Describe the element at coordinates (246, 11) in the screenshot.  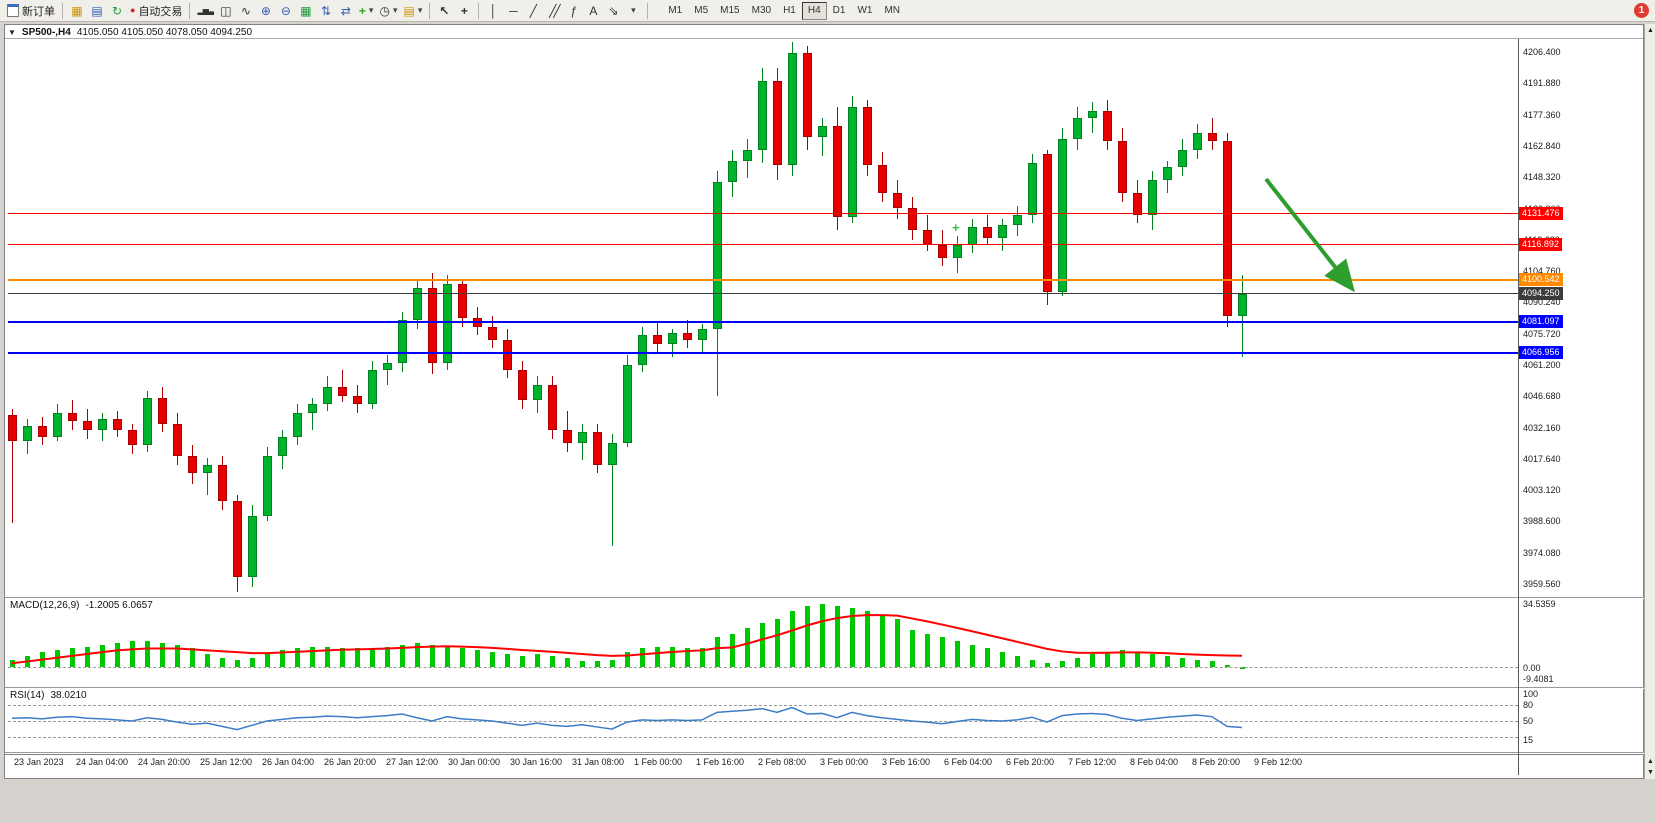
I see `line-chart-button: ∿` at that location.